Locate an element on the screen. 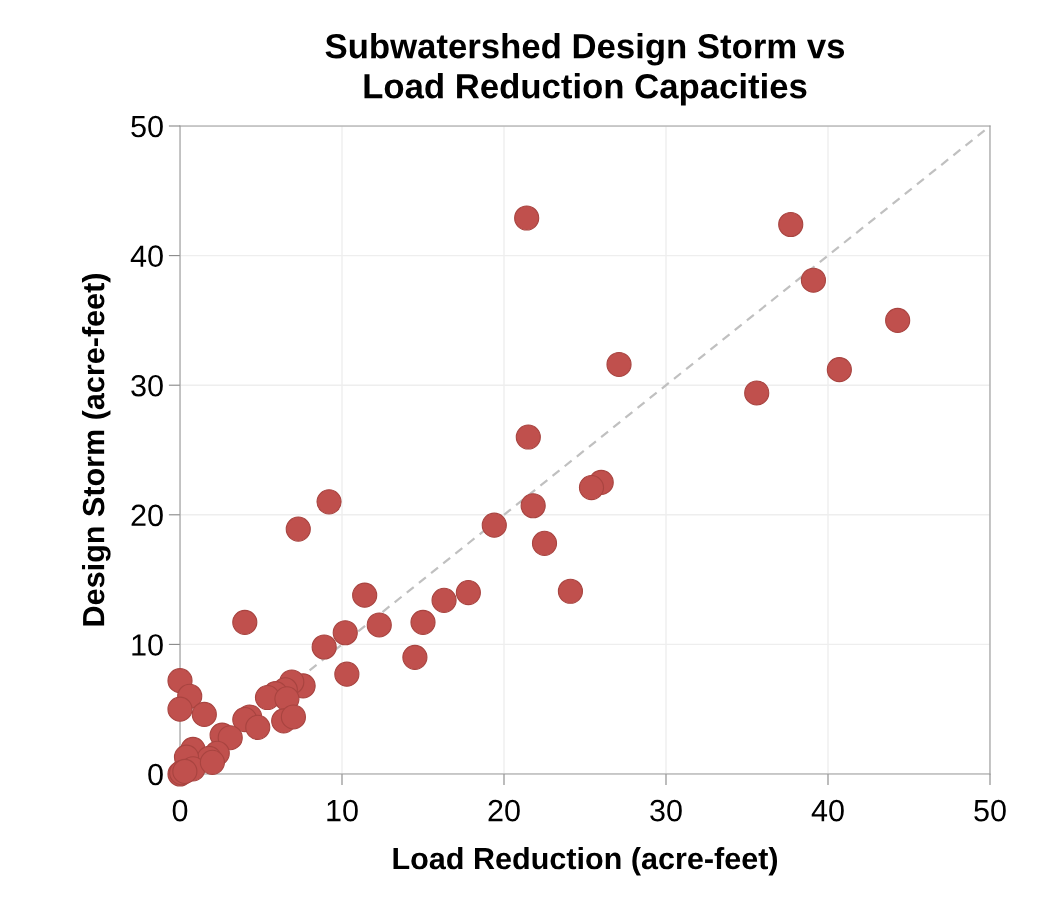 This screenshot has height=903, width=1050. x-tick-label: 30 is located at coordinates (666, 810).